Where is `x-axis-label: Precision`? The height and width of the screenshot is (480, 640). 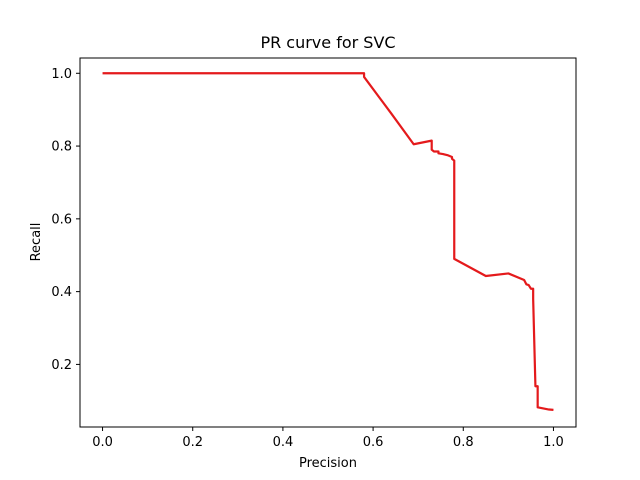 x-axis-label: Precision is located at coordinates (328, 463).